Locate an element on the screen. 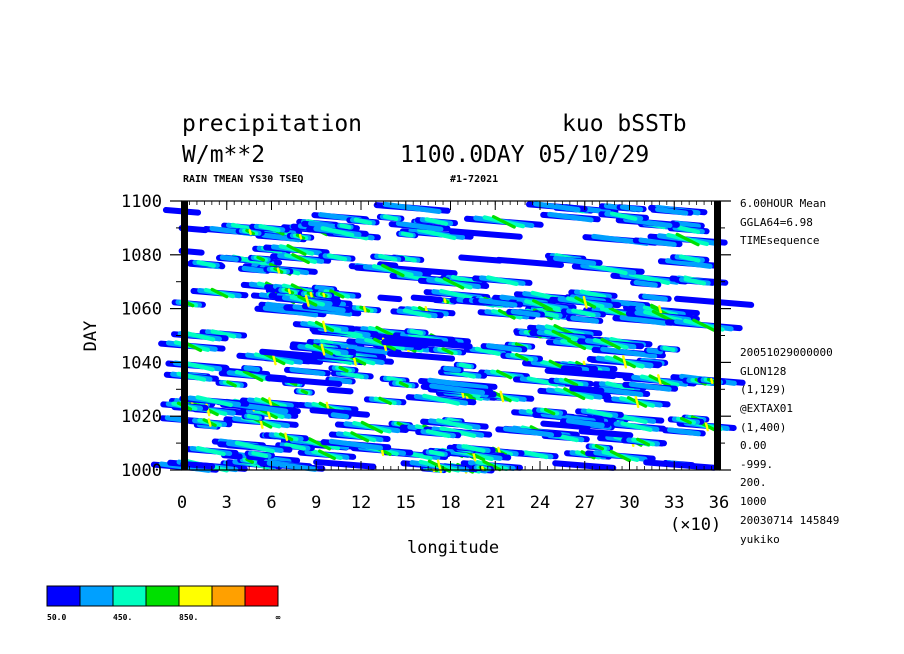  y-tick-label: 1080 is located at coordinates (141, 256).